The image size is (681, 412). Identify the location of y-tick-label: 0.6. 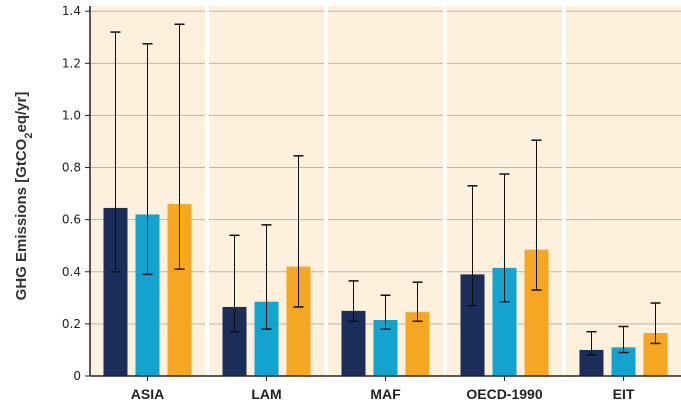
(71, 220).